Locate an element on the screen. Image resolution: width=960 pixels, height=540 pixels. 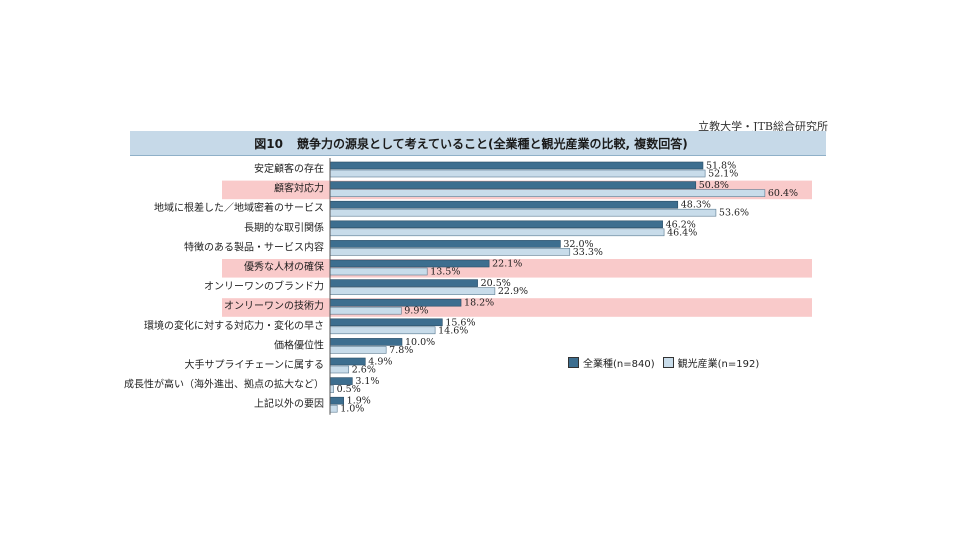
chart-title: 競争力の源泉として考えていること(全業種と観光産業の比較, 複数回答) is located at coordinates (492, 143).